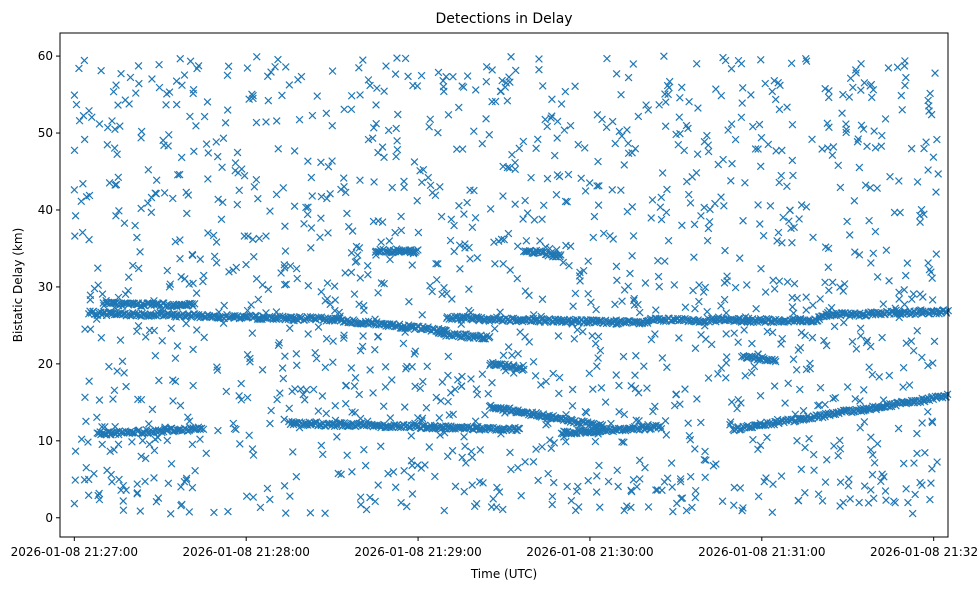 The height and width of the screenshot is (590, 979). What do you see at coordinates (74, 552) in the screenshot?
I see `x-tick-label: 2026-01-08 21:27:00` at bounding box center [74, 552].